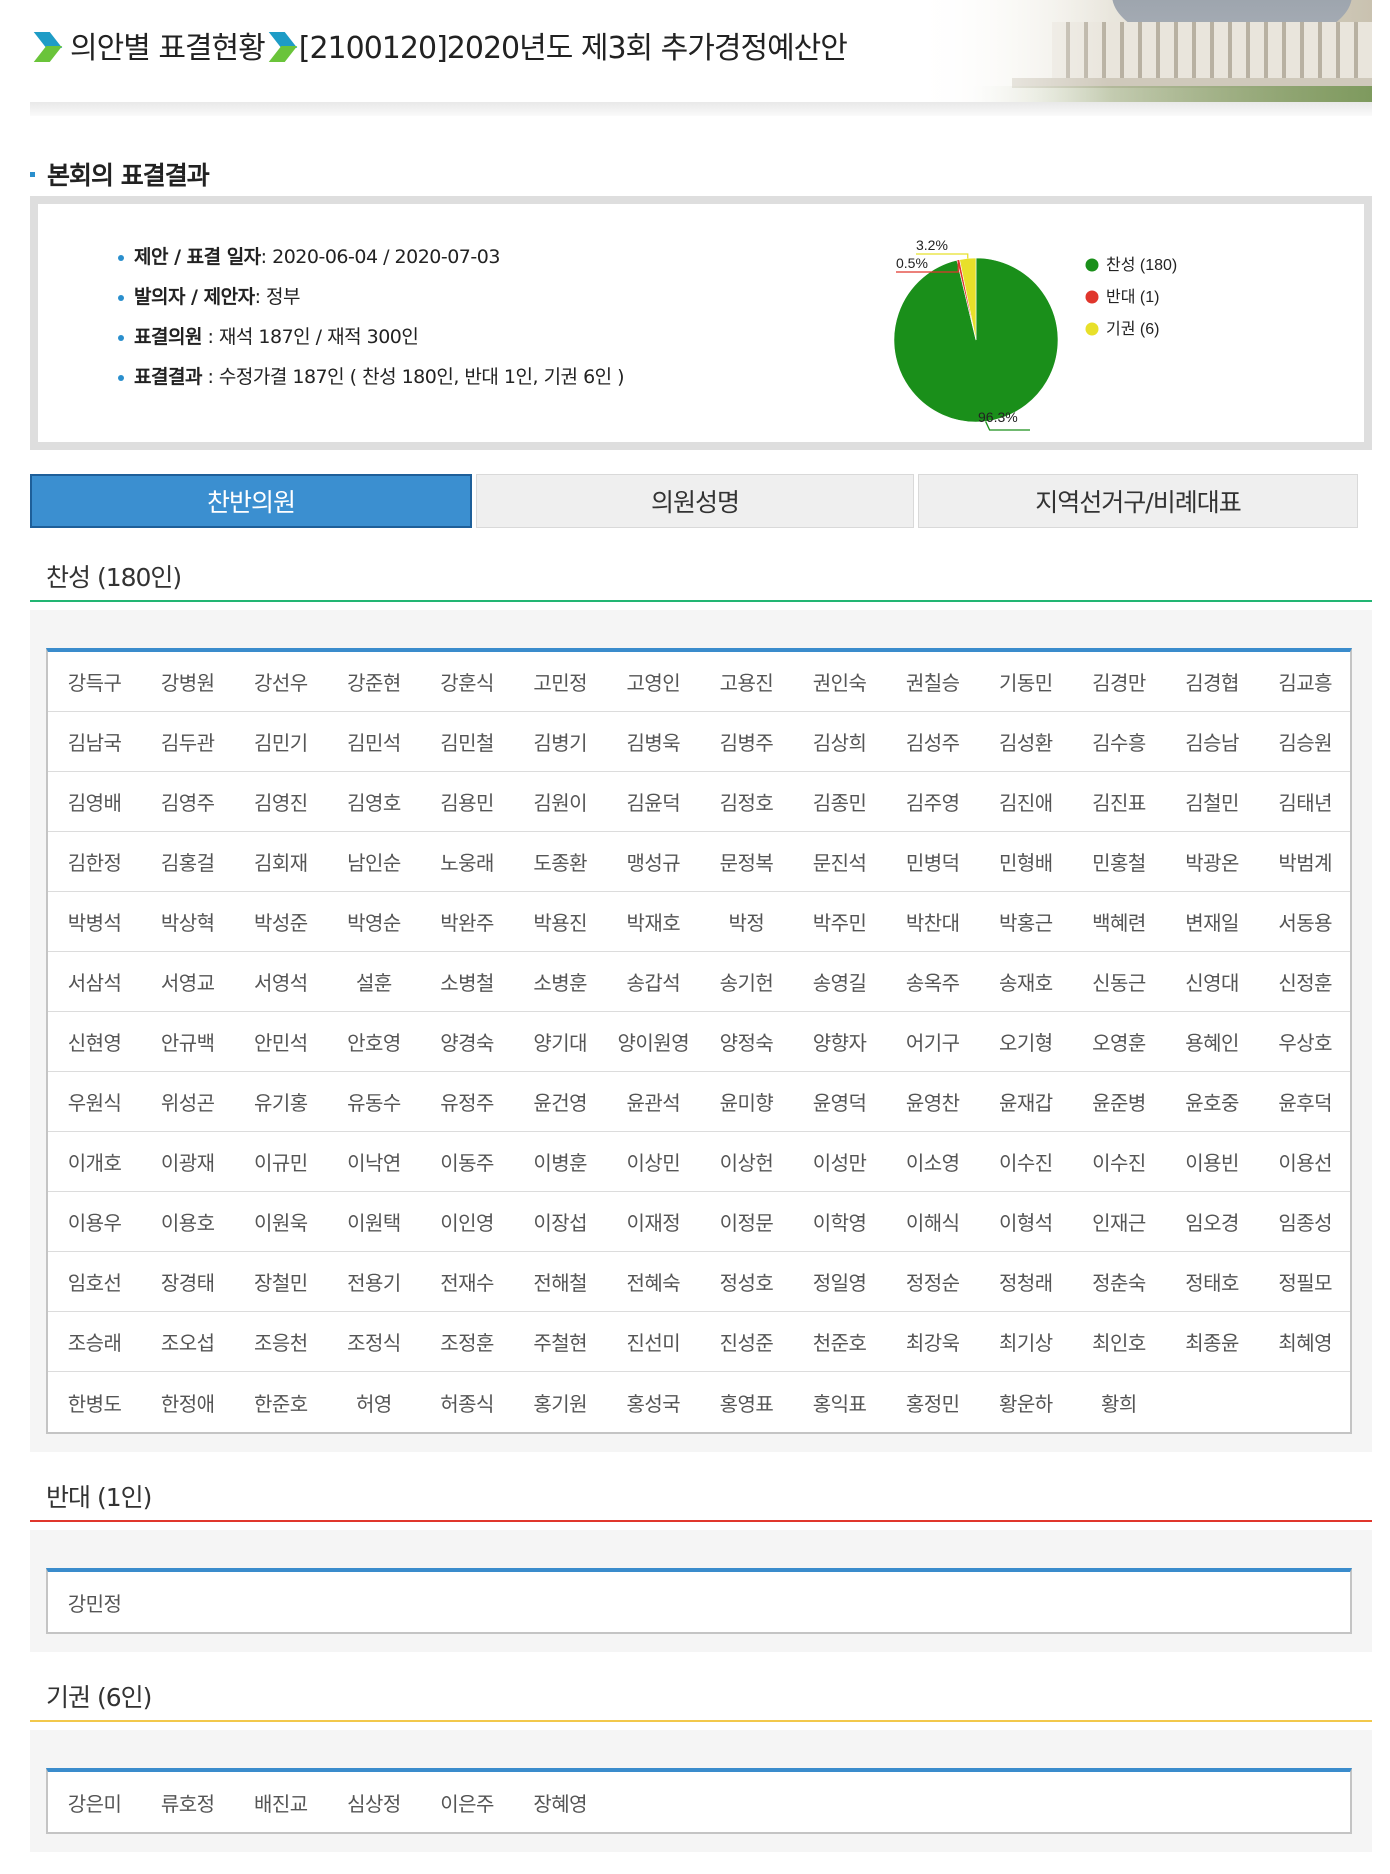 Image resolution: width=1390 pixels, height=1874 pixels. Describe the element at coordinates (374, 803) in the screenshot. I see `member-name-link: 김영호` at that location.